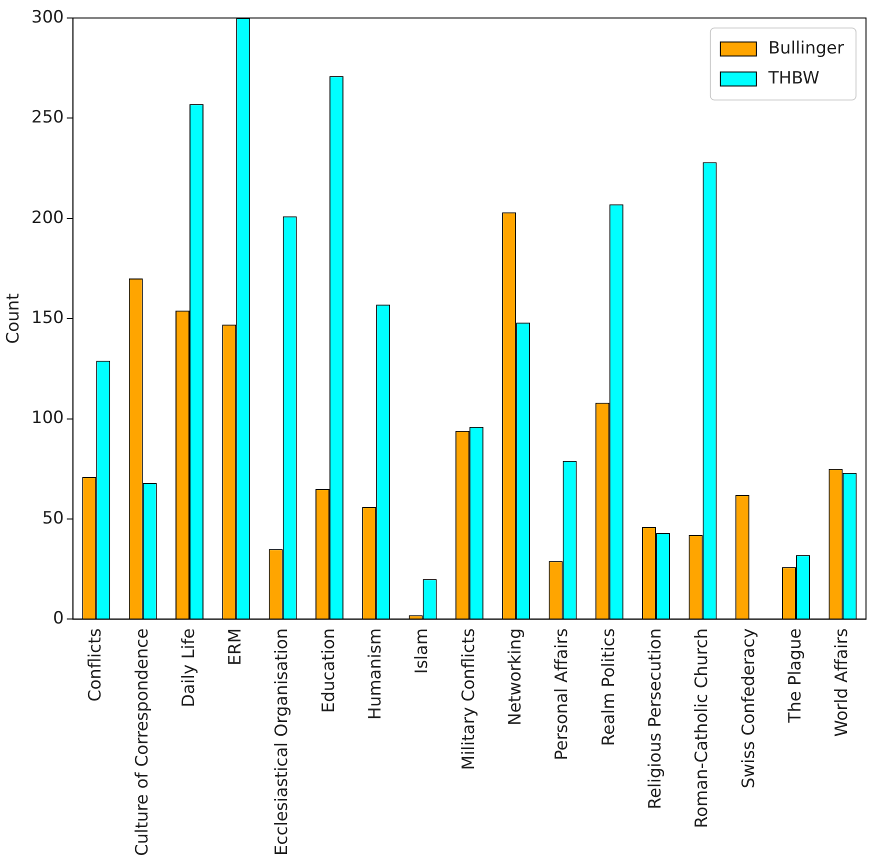 The width and height of the screenshot is (875, 859). I want to click on y-tick-label: 100, so click(47, 418).